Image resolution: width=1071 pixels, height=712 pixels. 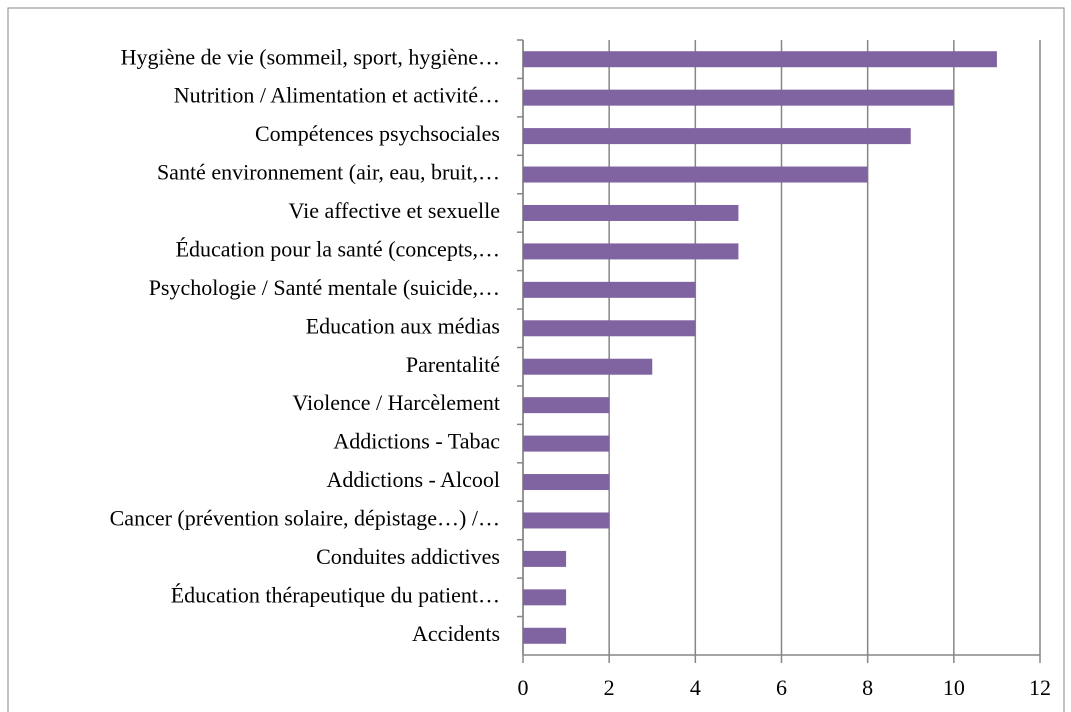 I want to click on y-tick-label: Vie affective et sexuelle, so click(x=394, y=210).